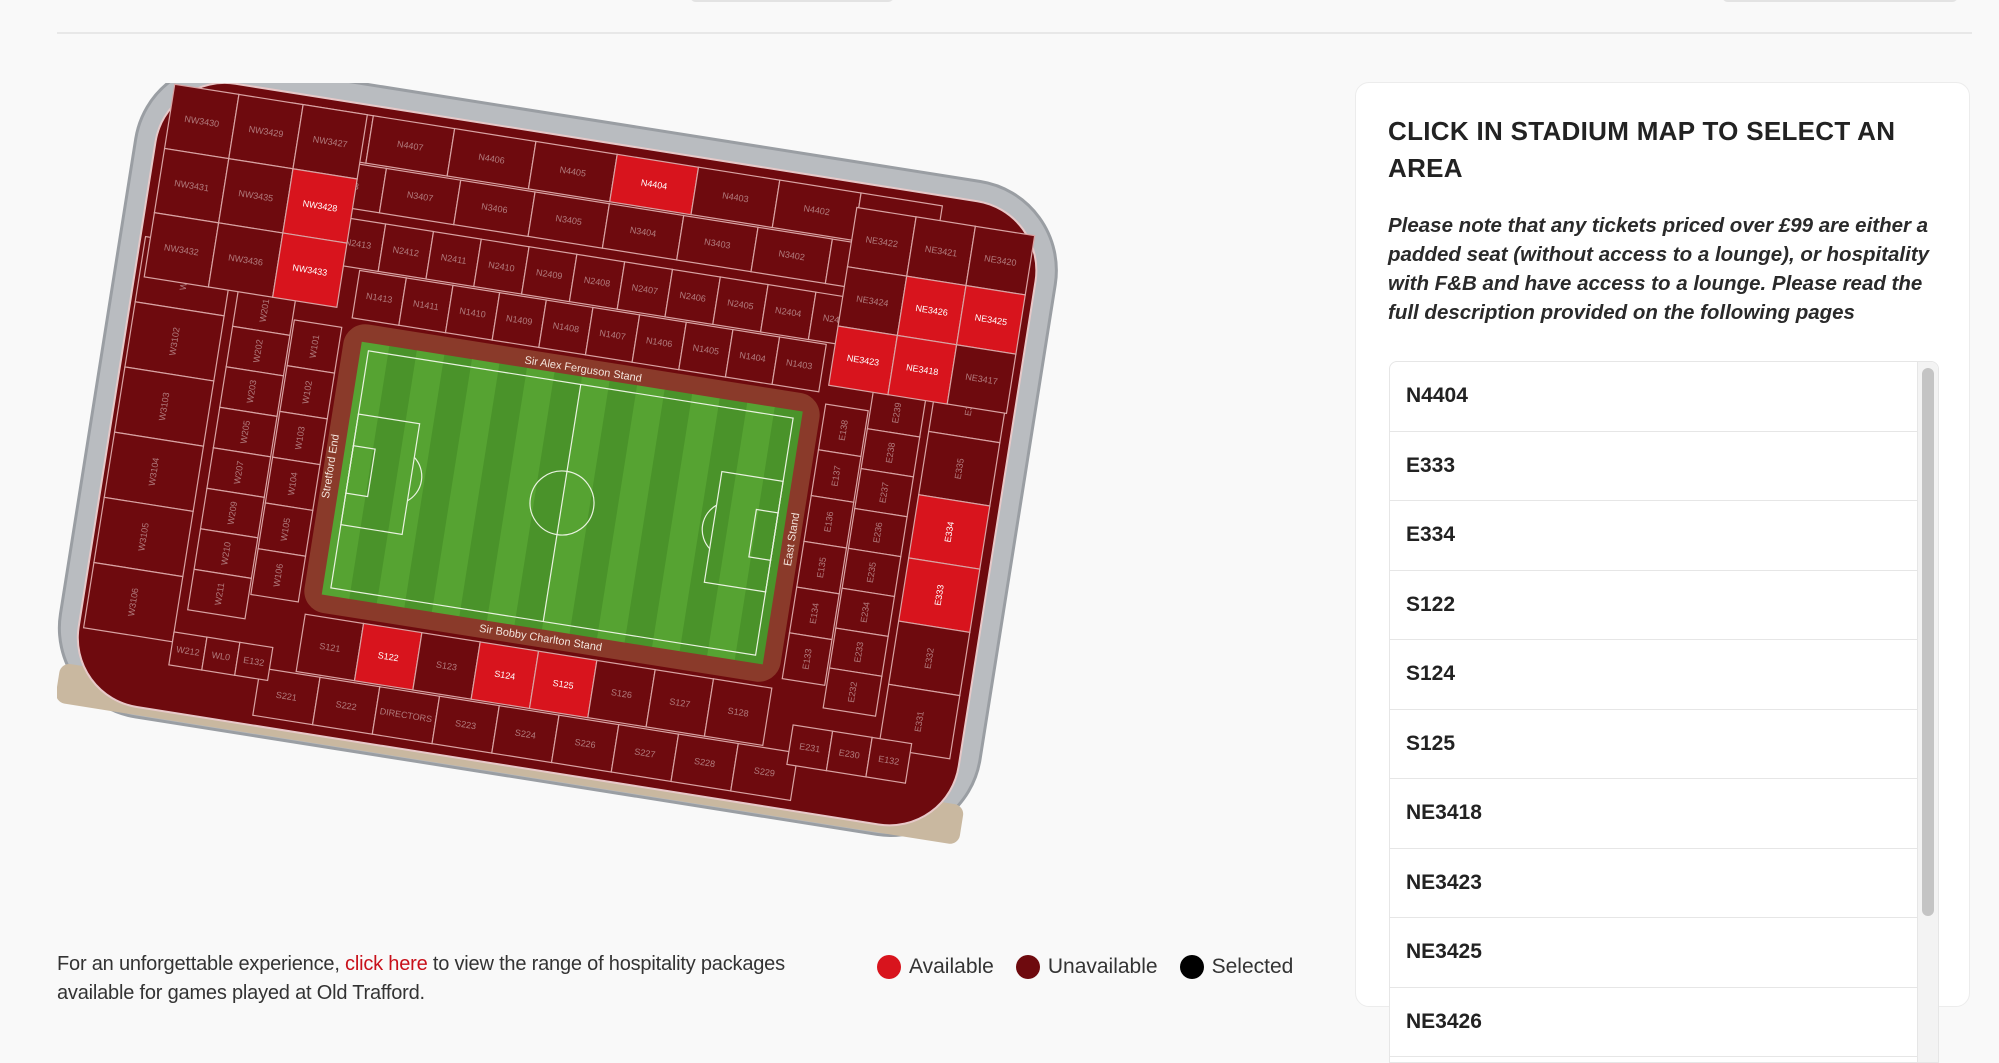  I want to click on section-w102: W102, so click(307, 392).